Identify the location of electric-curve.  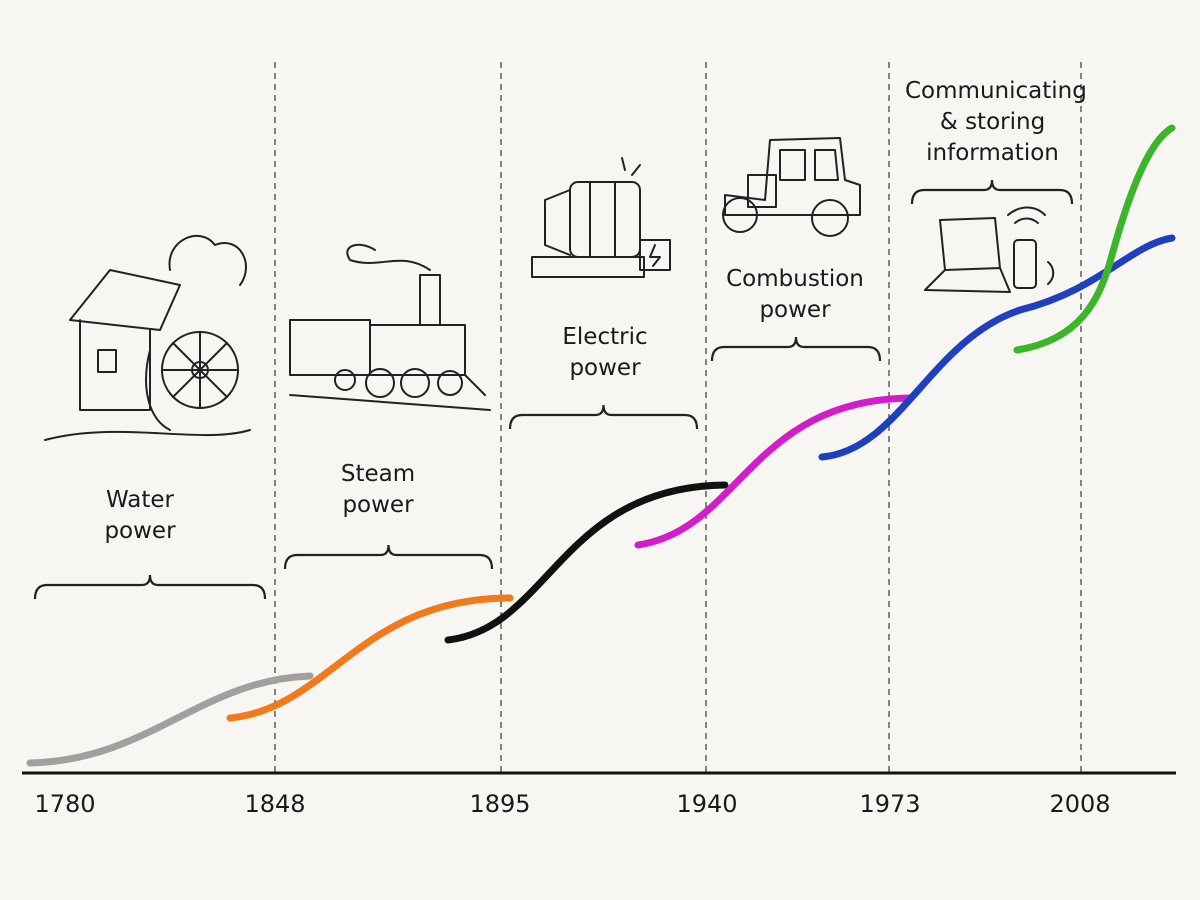
(586, 562).